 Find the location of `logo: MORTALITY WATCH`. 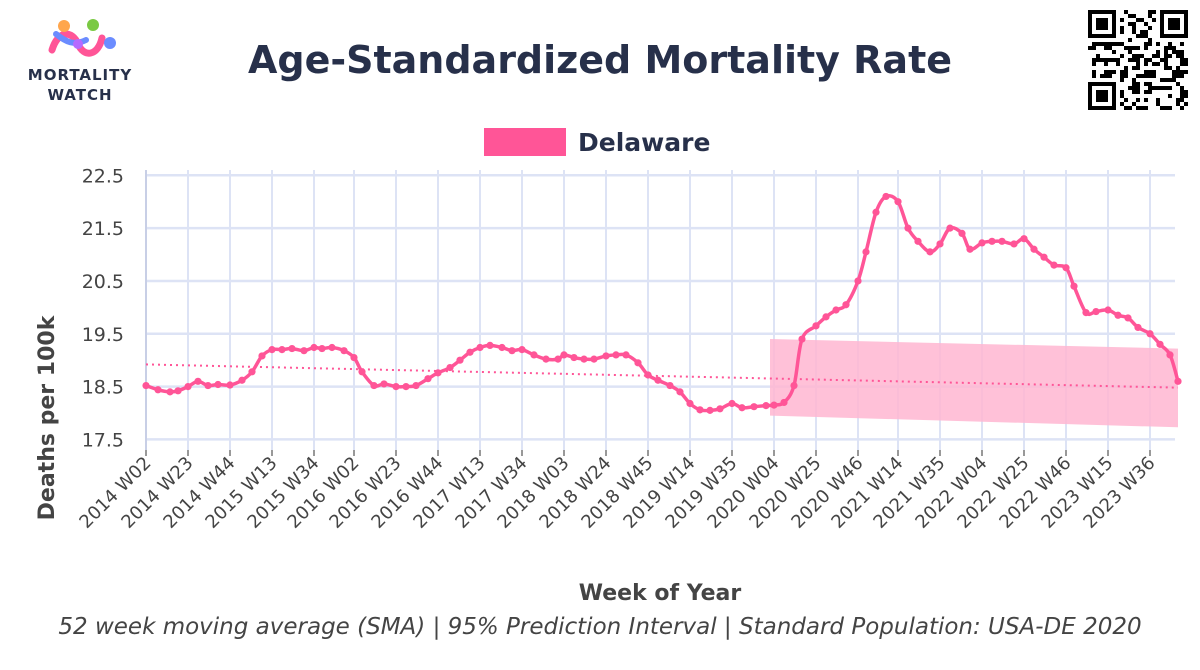

logo: MORTALITY WATCH is located at coordinates (80, 62).